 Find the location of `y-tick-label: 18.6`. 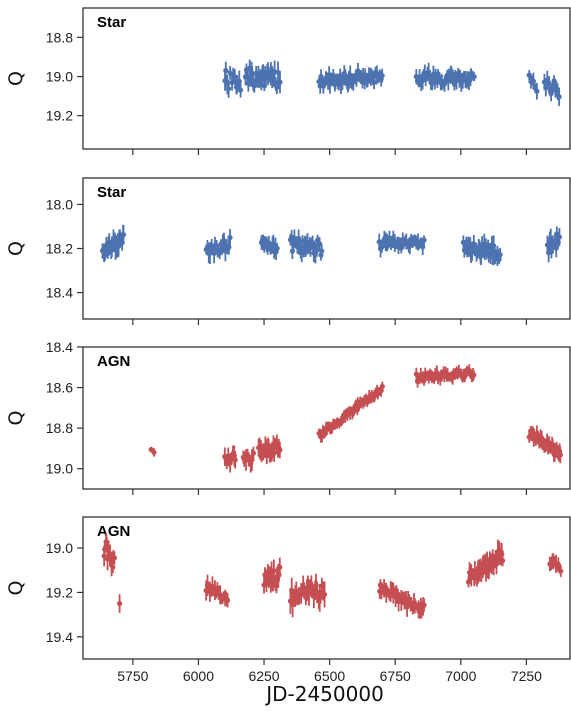

y-tick-label: 18.6 is located at coordinates (59, 388).